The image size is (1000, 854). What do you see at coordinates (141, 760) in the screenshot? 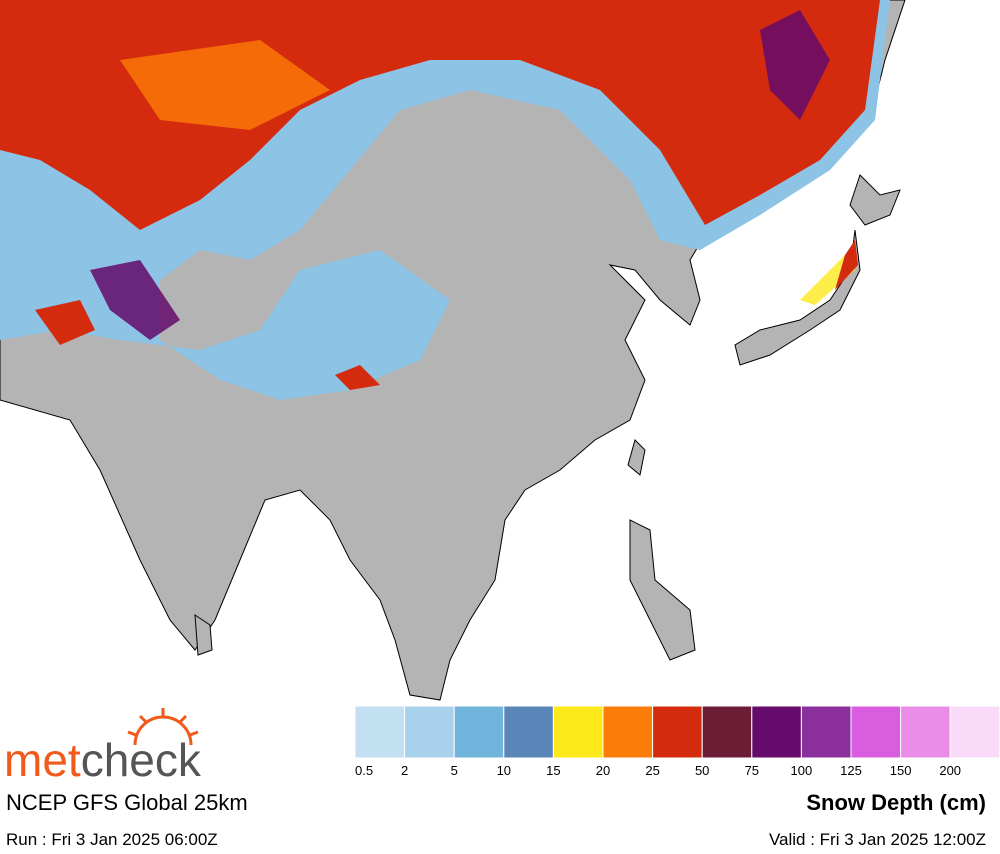
I see `logo-check: check` at bounding box center [141, 760].